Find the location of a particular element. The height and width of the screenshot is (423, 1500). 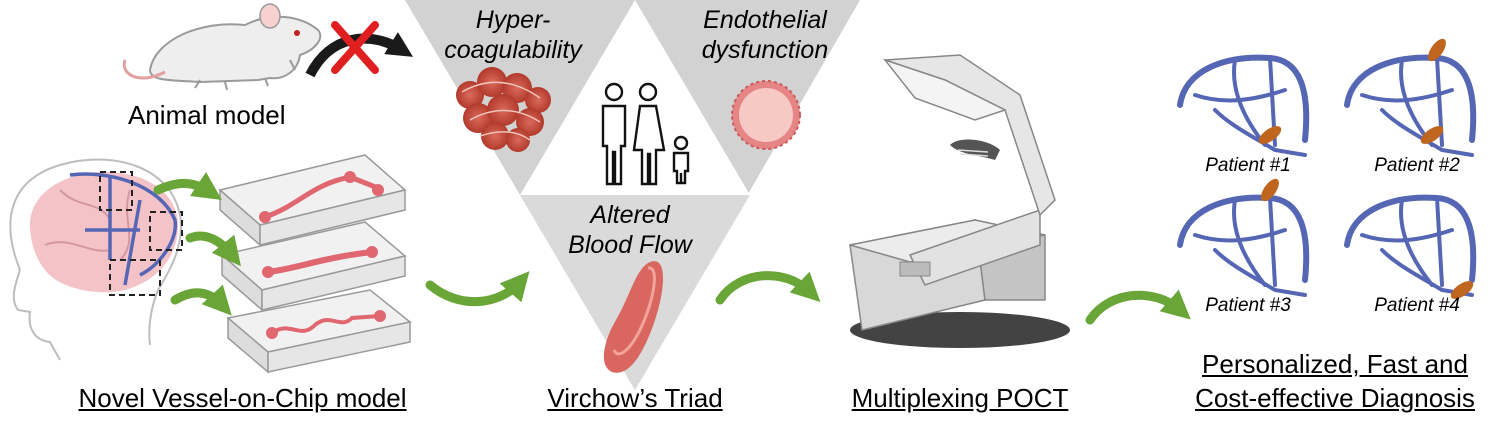

vessel-ring-icon is located at coordinates (766, 115).